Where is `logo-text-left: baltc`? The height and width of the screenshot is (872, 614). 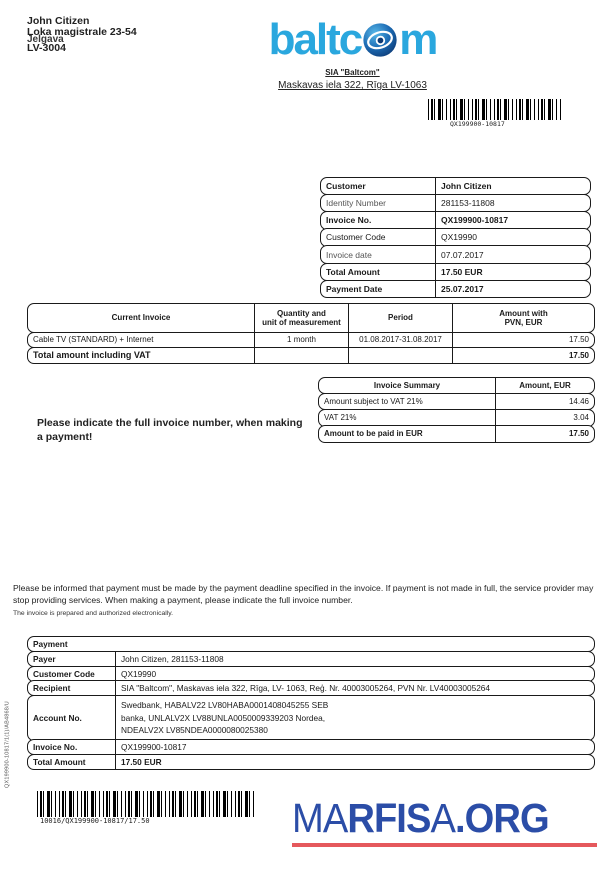
logo-text-left: baltc is located at coordinates (316, 39).